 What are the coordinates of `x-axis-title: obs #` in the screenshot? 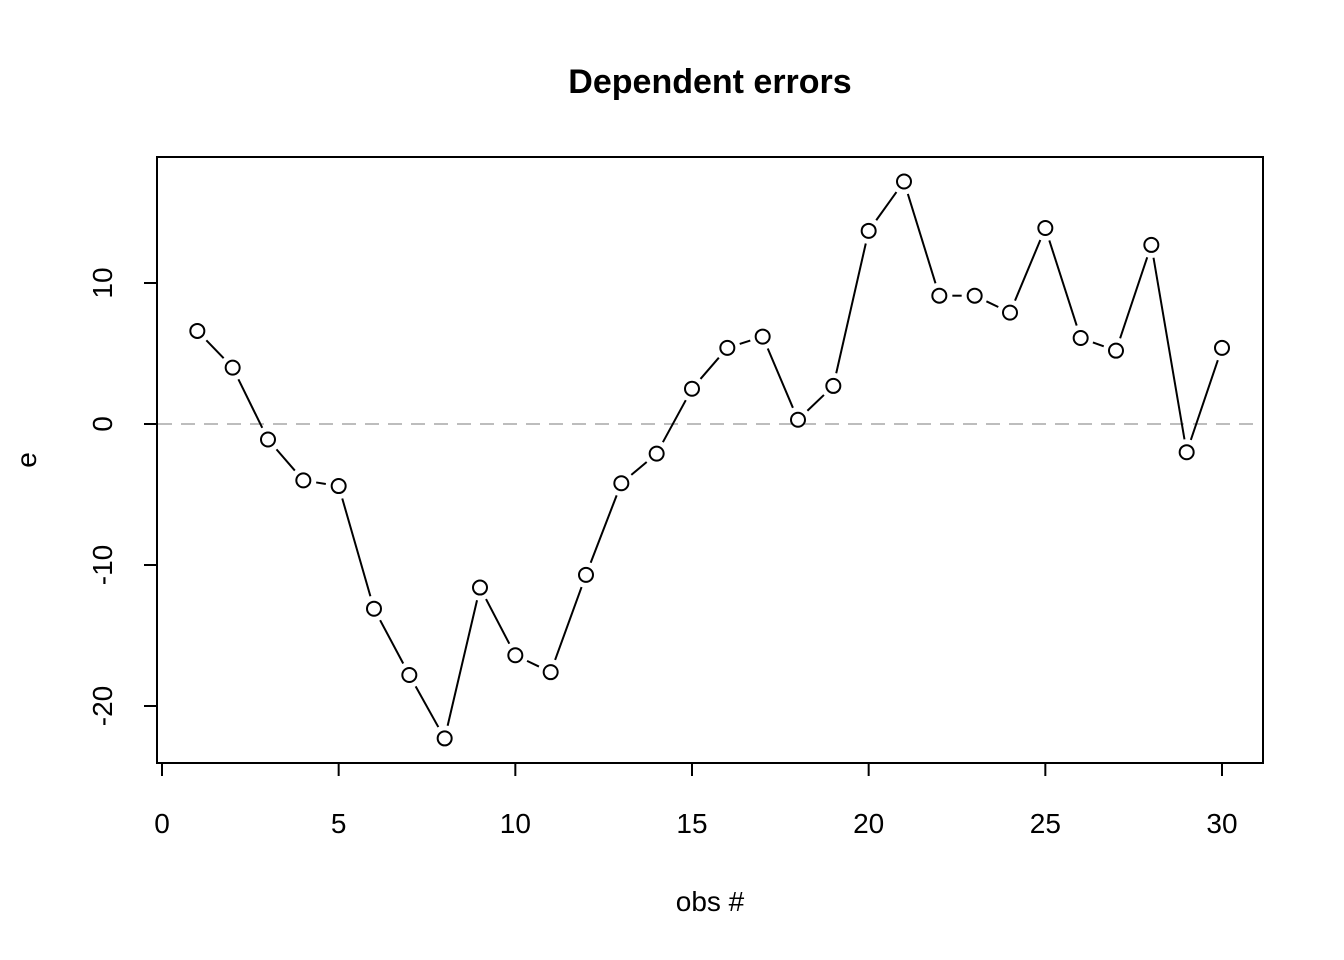 It's located at (710, 901).